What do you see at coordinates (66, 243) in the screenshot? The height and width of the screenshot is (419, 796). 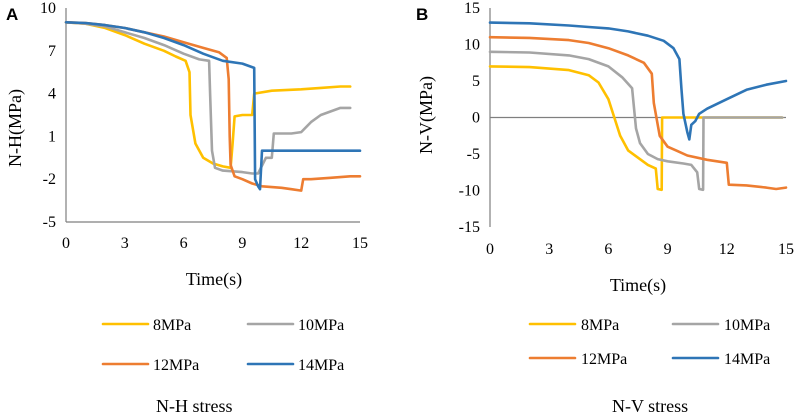 I see `panel-a-x-tick-label: 0` at bounding box center [66, 243].